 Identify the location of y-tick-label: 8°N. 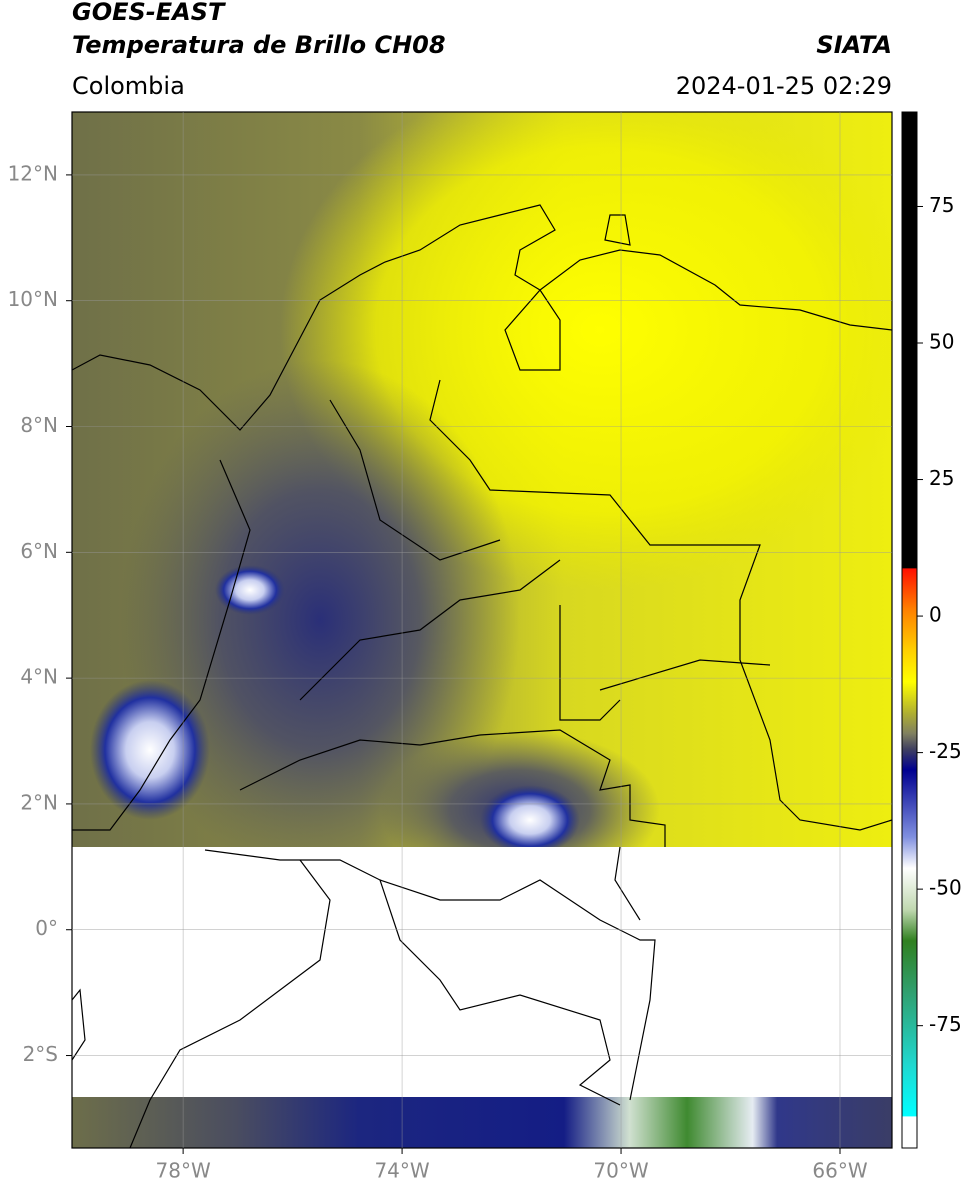
(39, 425).